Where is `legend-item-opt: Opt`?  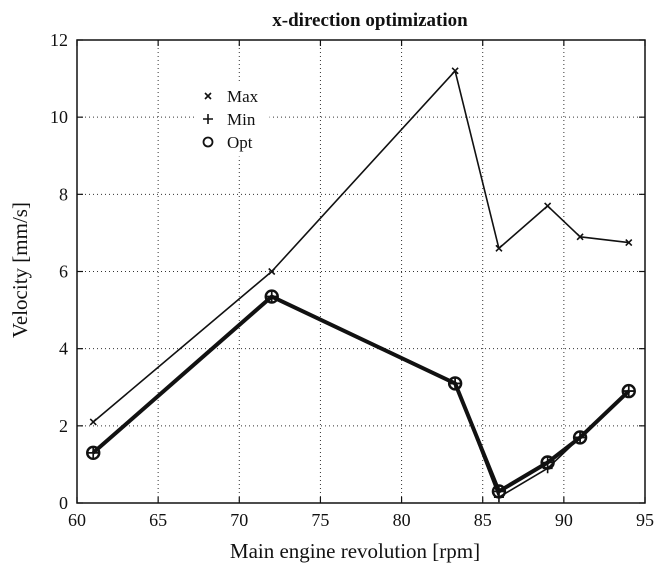
legend-item-opt: Opt is located at coordinates (227, 142).